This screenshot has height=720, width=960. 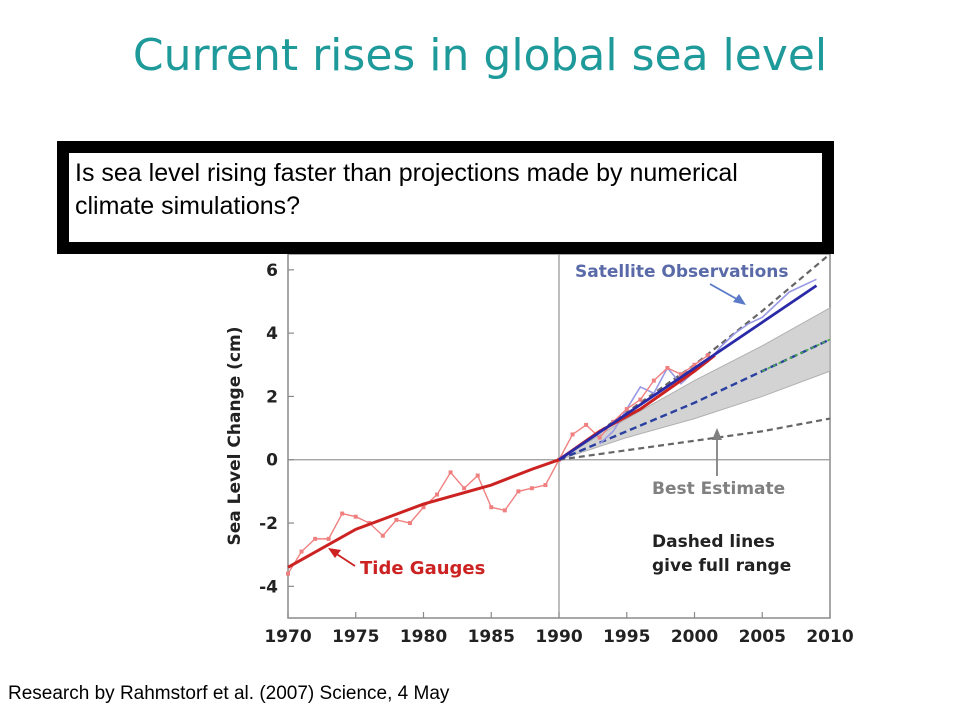 What do you see at coordinates (718, 489) in the screenshot?
I see `best-estimate-annotation: Best Estimate` at bounding box center [718, 489].